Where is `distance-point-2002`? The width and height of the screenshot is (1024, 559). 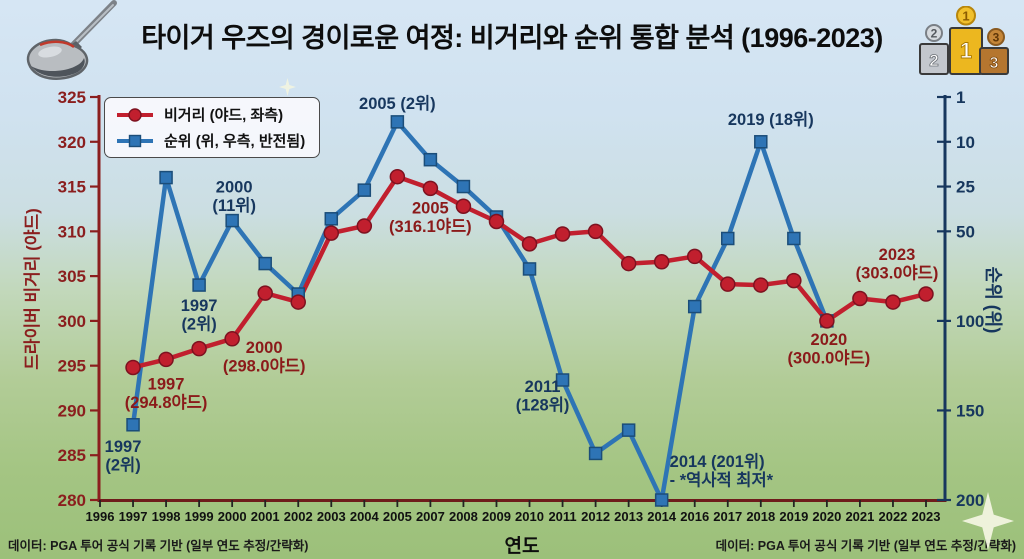 distance-point-2002 is located at coordinates (298, 302).